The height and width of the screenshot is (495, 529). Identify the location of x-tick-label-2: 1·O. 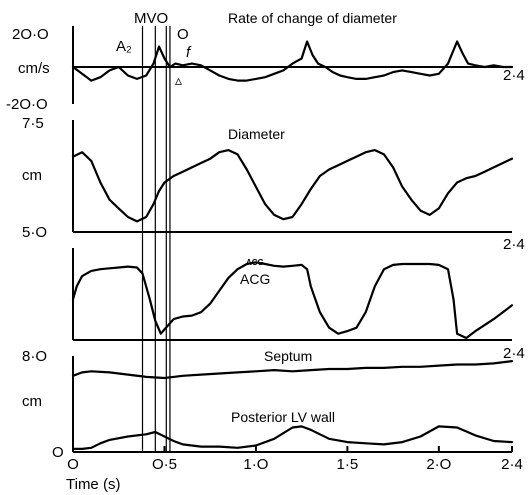
(255, 464).